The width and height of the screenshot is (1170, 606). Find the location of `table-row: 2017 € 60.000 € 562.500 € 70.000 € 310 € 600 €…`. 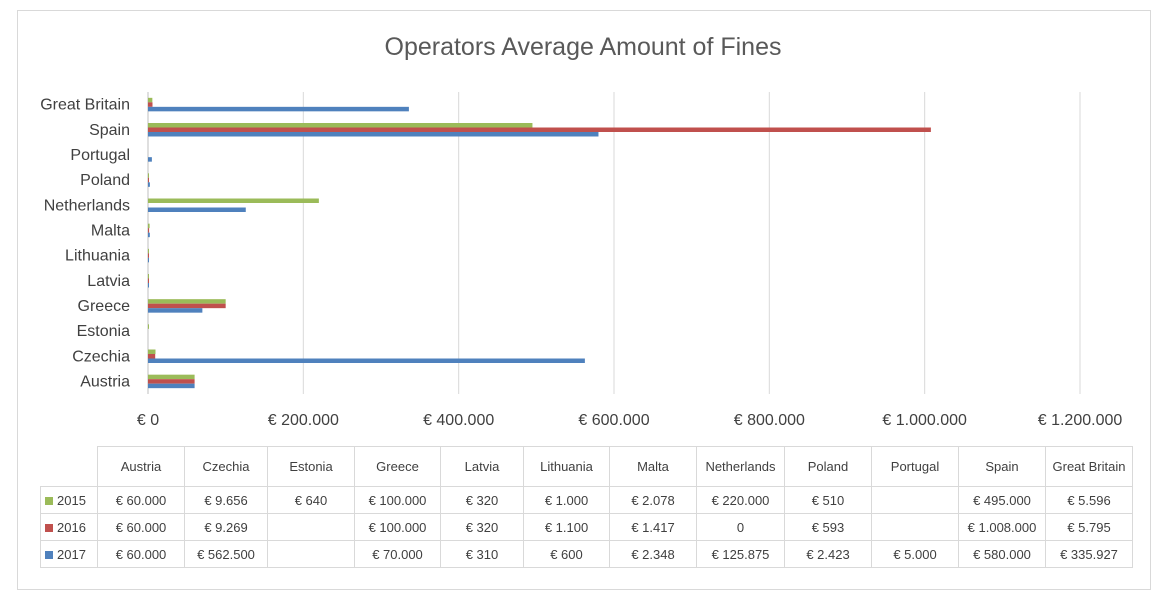

table-row: 2017 € 60.000 € 562.500 € 70.000 € 310 € 600 €… is located at coordinates (586, 554).